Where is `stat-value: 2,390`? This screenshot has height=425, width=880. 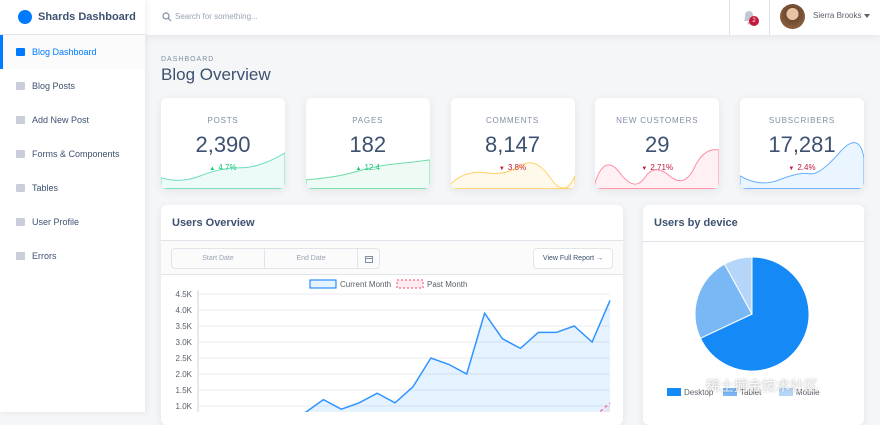
stat-value: 2,390 is located at coordinates (223, 144).